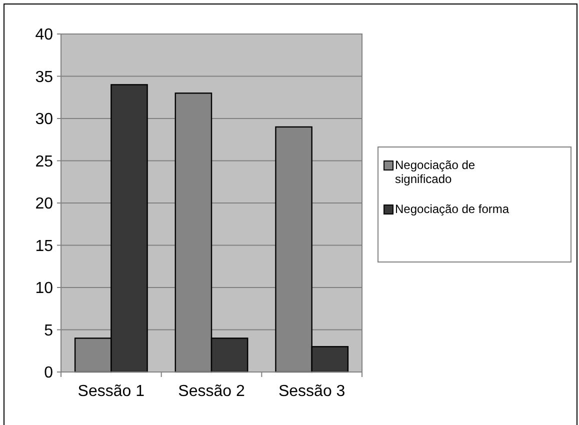  What do you see at coordinates (452, 209) in the screenshot?
I see `legend-label: Negociação de forma` at bounding box center [452, 209].